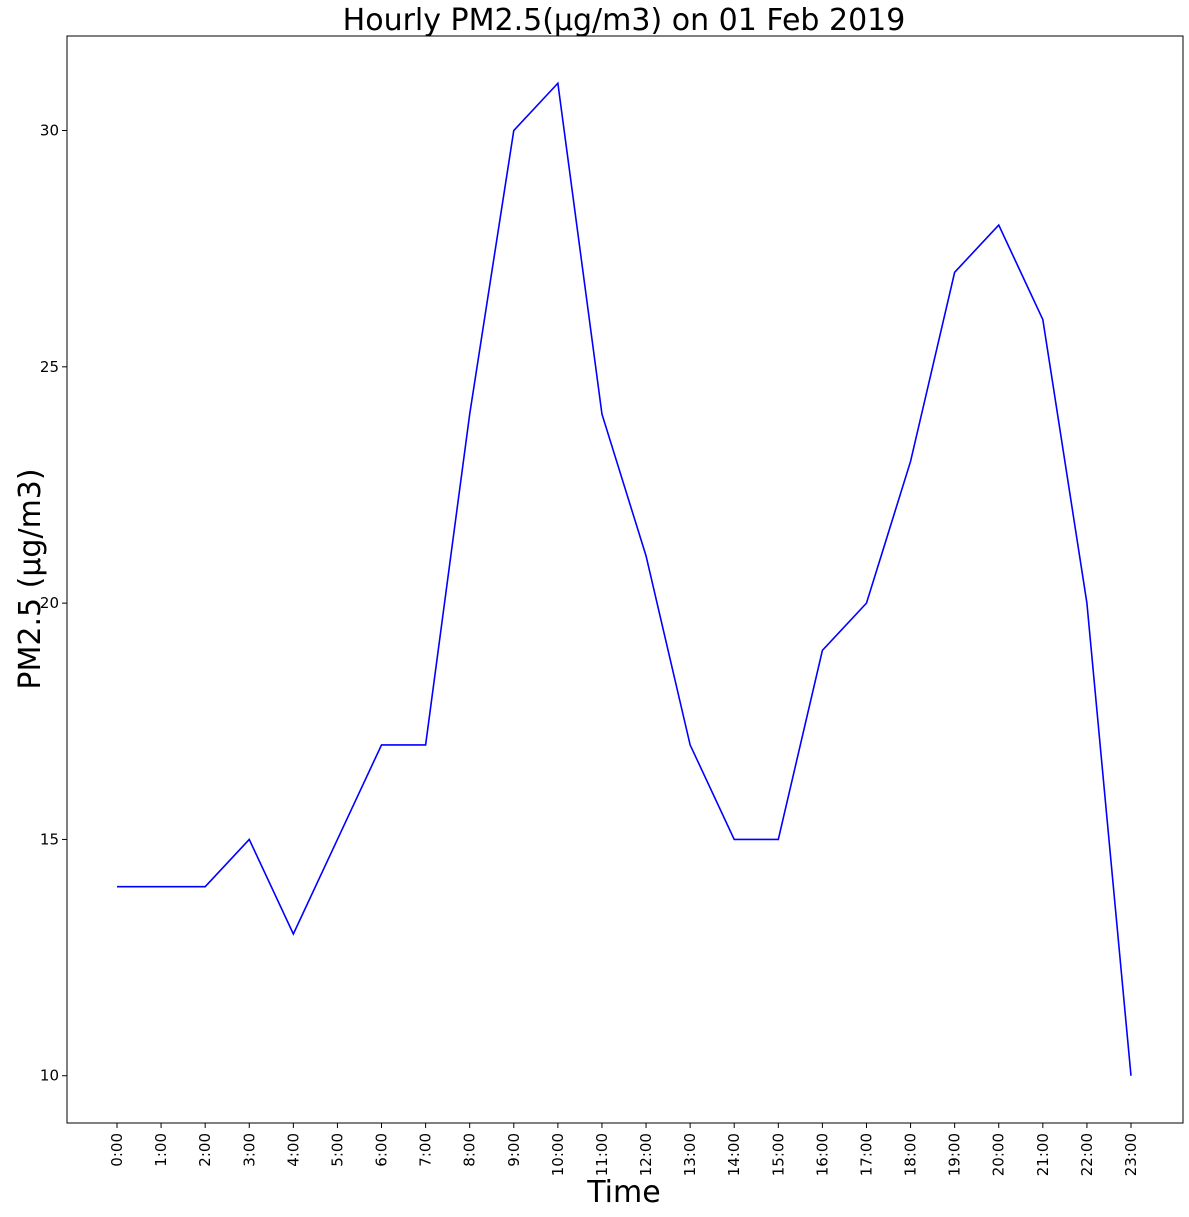  I want to click on x-tick-label: 7:00, so click(426, 1150).